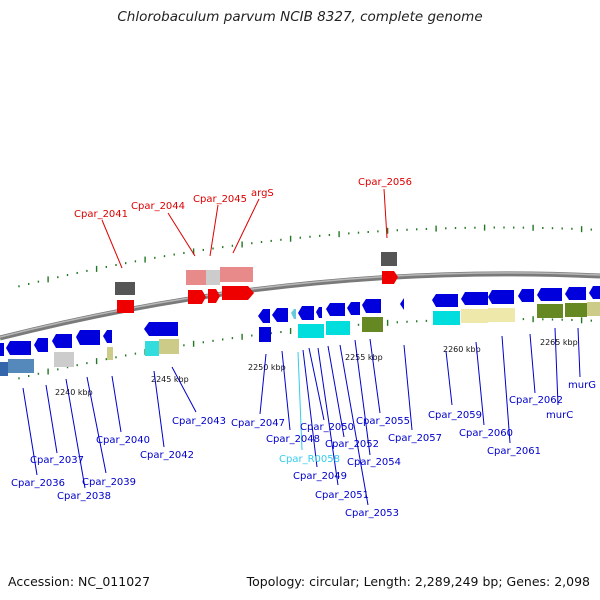 The height and width of the screenshot is (600, 600). I want to click on gene-label-reverse: Cpar_2040, so click(123, 440).